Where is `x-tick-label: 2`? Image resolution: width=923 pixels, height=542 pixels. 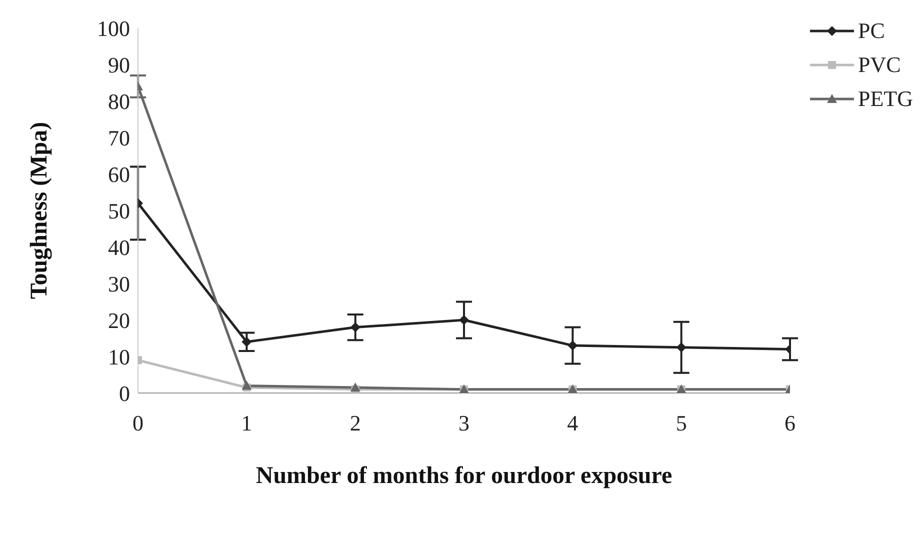
x-tick-label: 2 is located at coordinates (355, 423).